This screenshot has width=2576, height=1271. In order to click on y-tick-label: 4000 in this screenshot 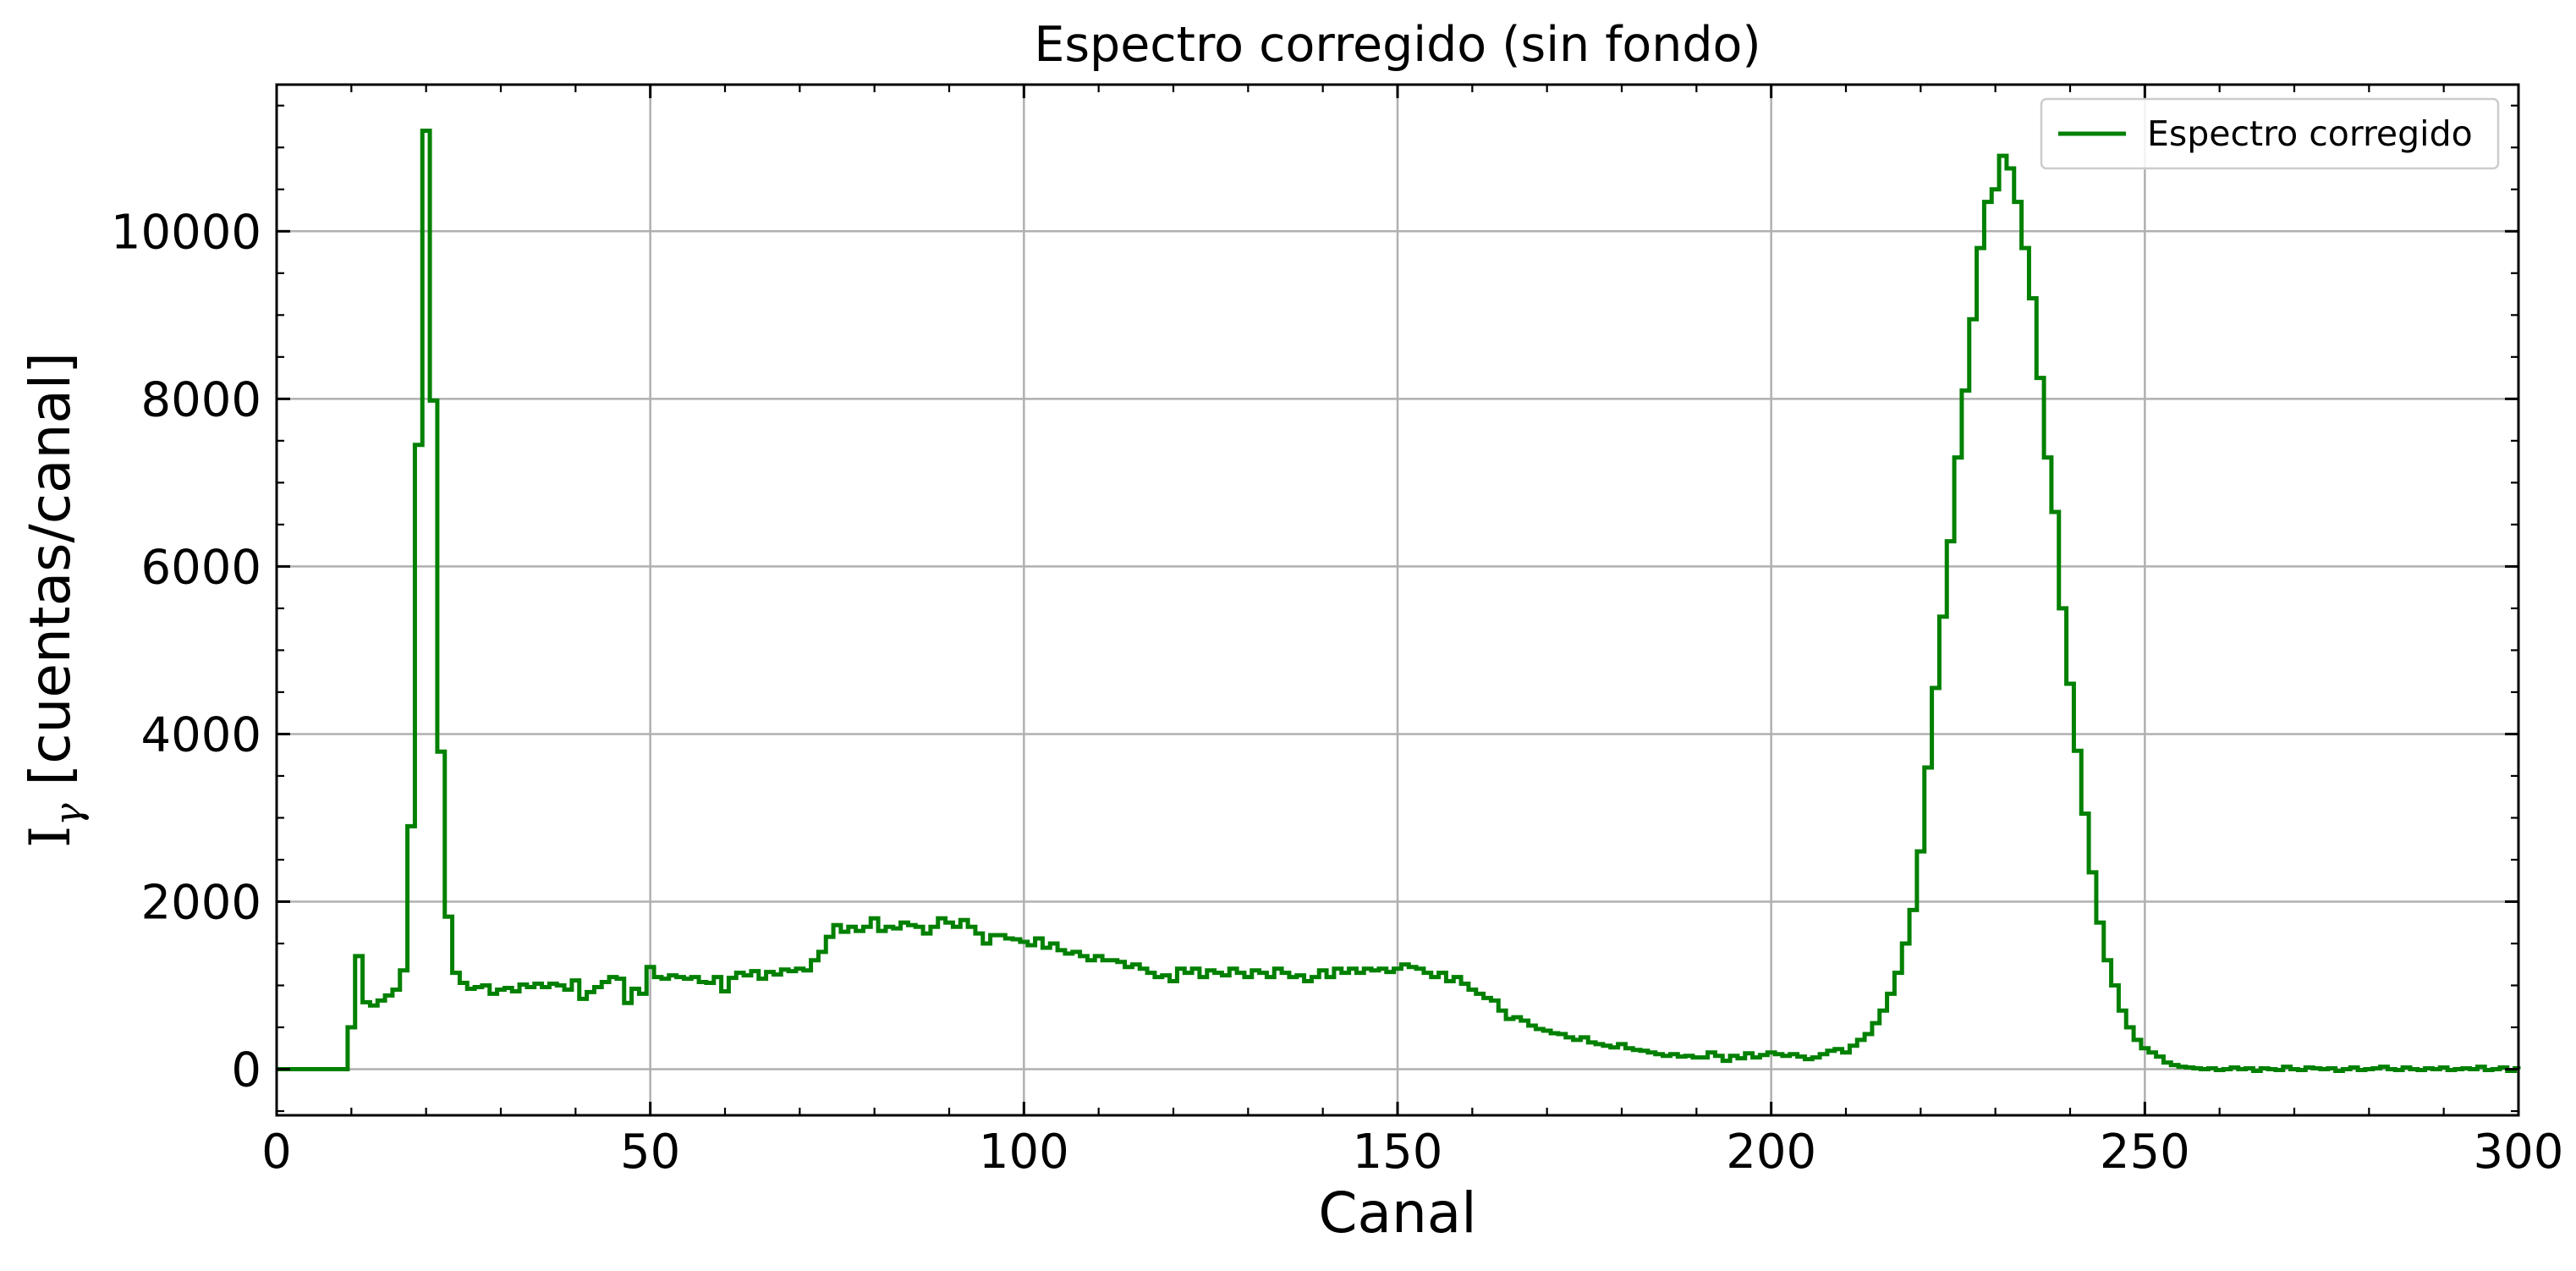, I will do `click(200, 734)`.